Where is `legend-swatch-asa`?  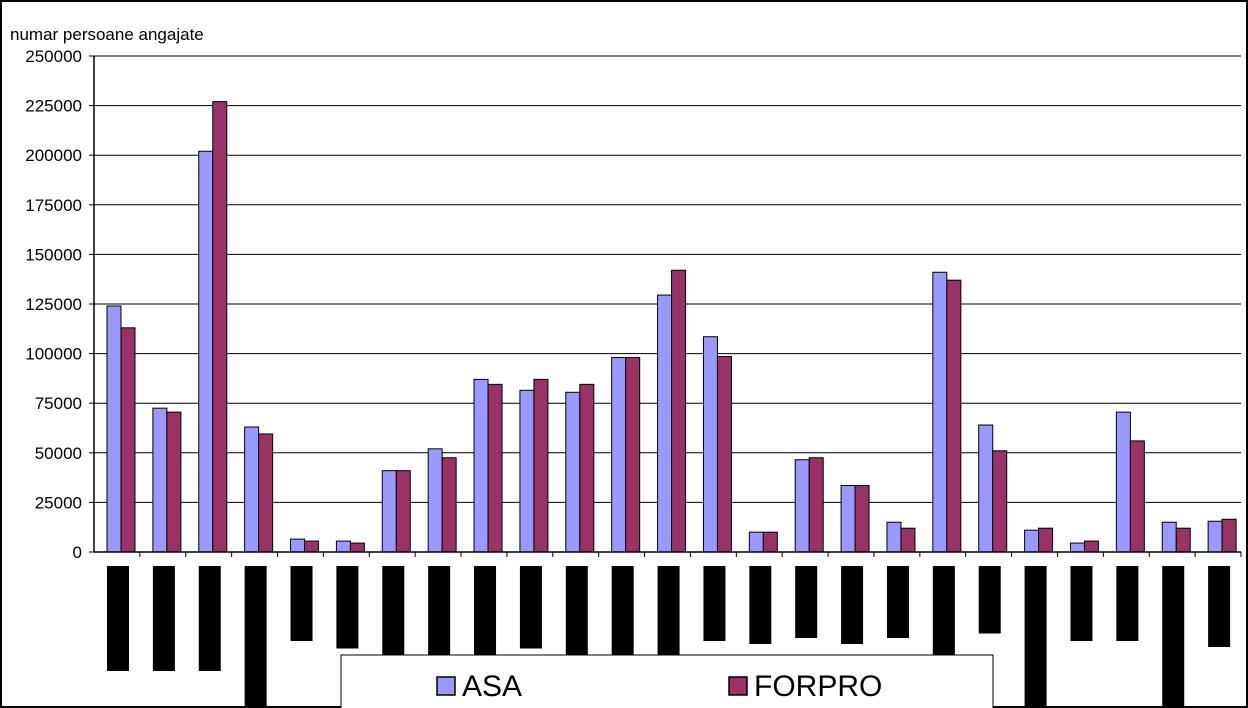 legend-swatch-asa is located at coordinates (446, 686).